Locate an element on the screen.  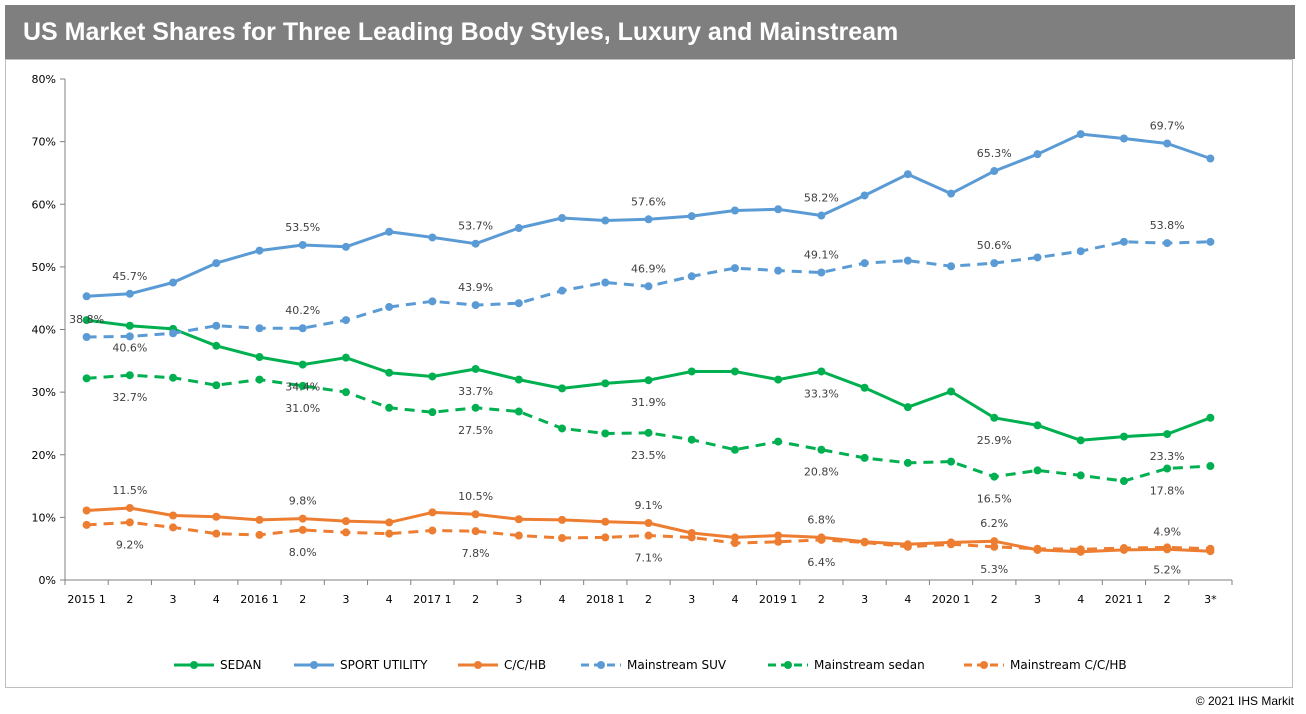
data-label-mainstream-c-c-hb: 5.3% is located at coordinates (994, 569).